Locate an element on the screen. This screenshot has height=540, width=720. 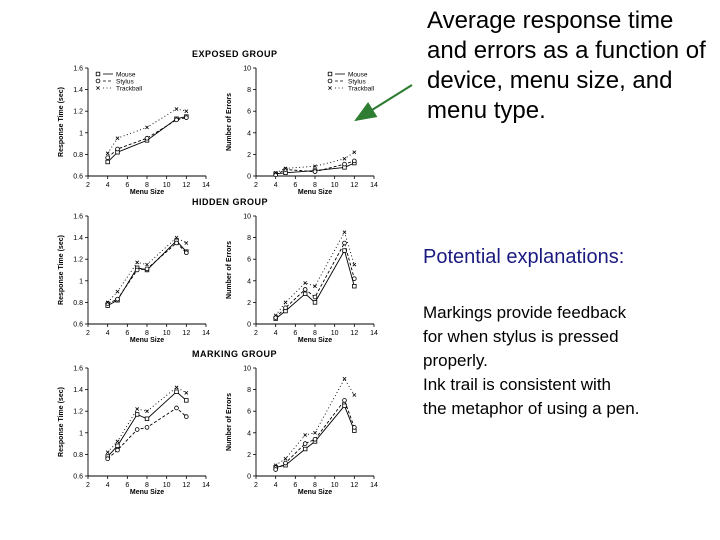
explanation-line: Ink trail is consistent with is located at coordinates (517, 384).